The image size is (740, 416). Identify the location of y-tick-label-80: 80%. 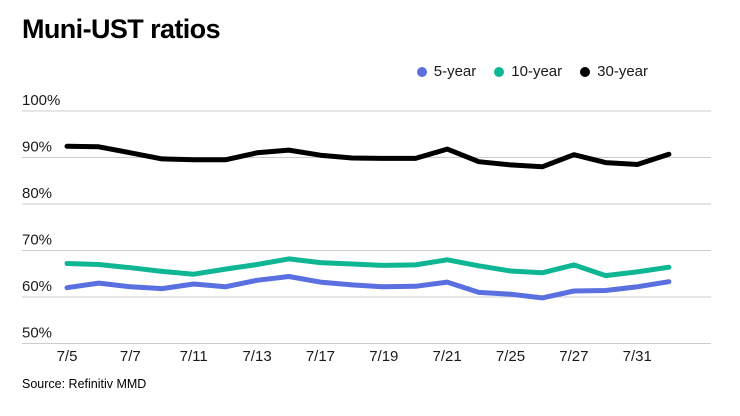
(37, 193).